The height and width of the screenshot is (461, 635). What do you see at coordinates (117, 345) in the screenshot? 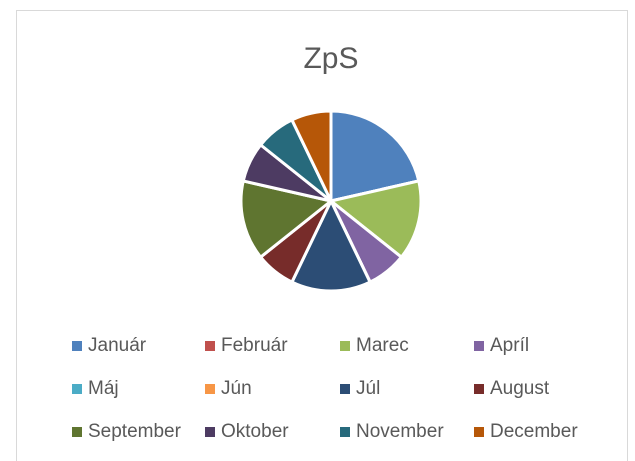
I see `legend-label: Január` at bounding box center [117, 345].